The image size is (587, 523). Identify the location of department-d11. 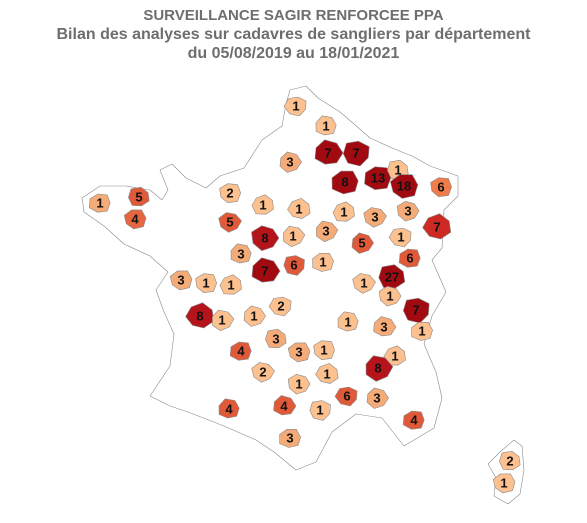
(295, 106).